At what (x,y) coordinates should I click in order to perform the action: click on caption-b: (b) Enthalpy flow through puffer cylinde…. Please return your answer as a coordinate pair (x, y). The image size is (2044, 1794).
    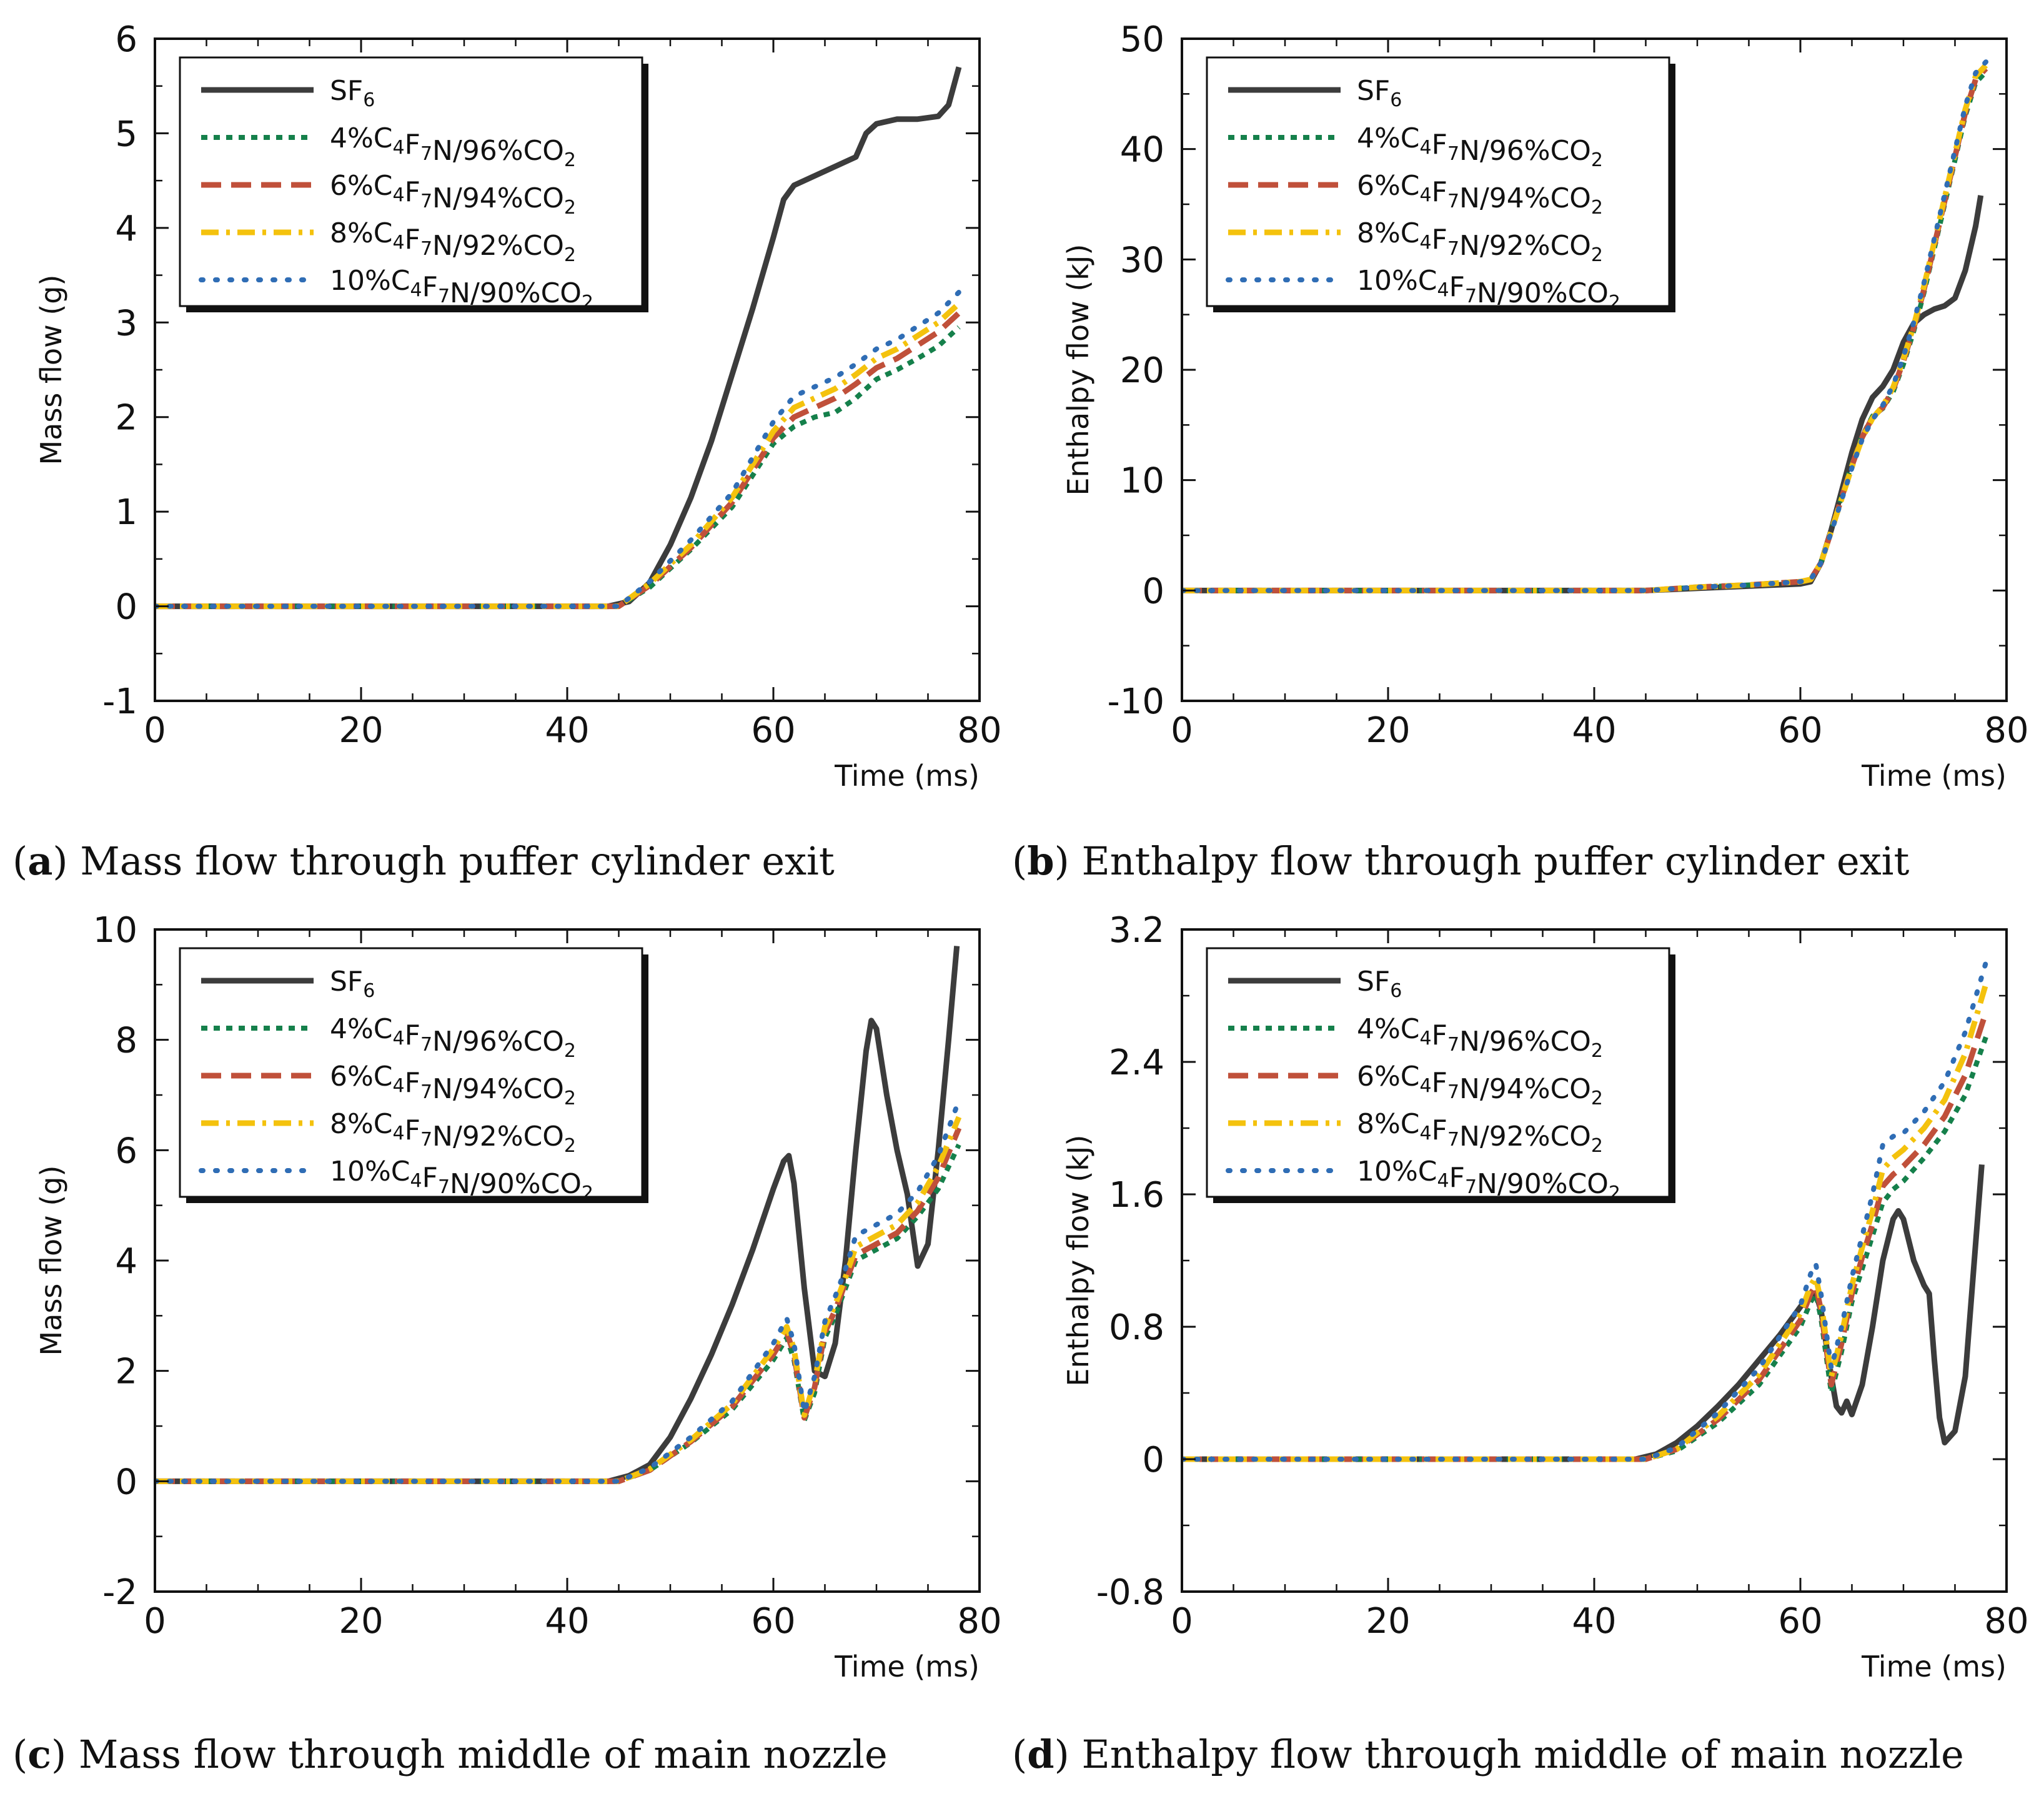
    Looking at the image, I should click on (1461, 861).